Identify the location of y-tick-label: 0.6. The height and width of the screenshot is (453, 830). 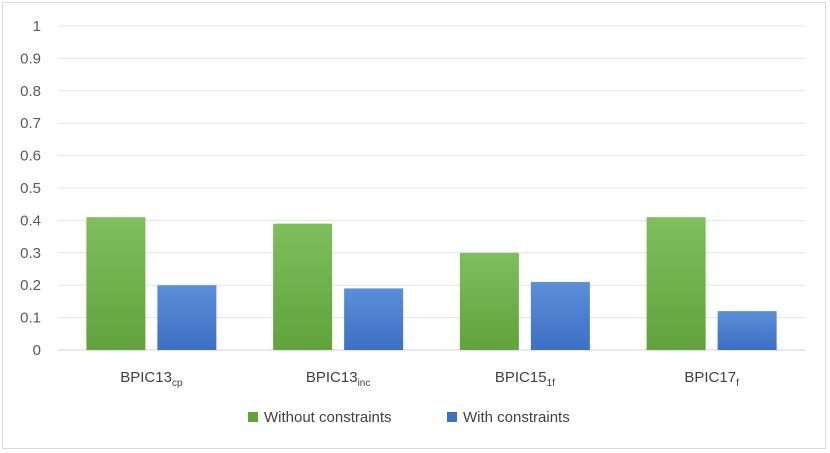
(30, 156).